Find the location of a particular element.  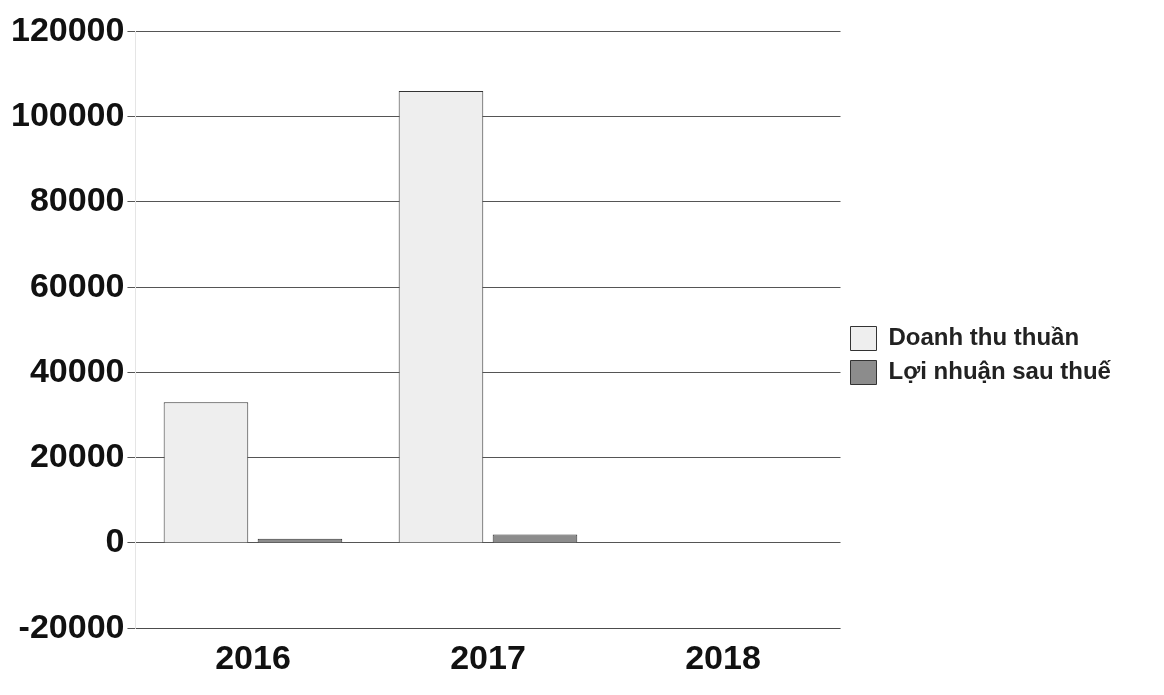

legend-label: Doanh thu thuần is located at coordinates (984, 337).